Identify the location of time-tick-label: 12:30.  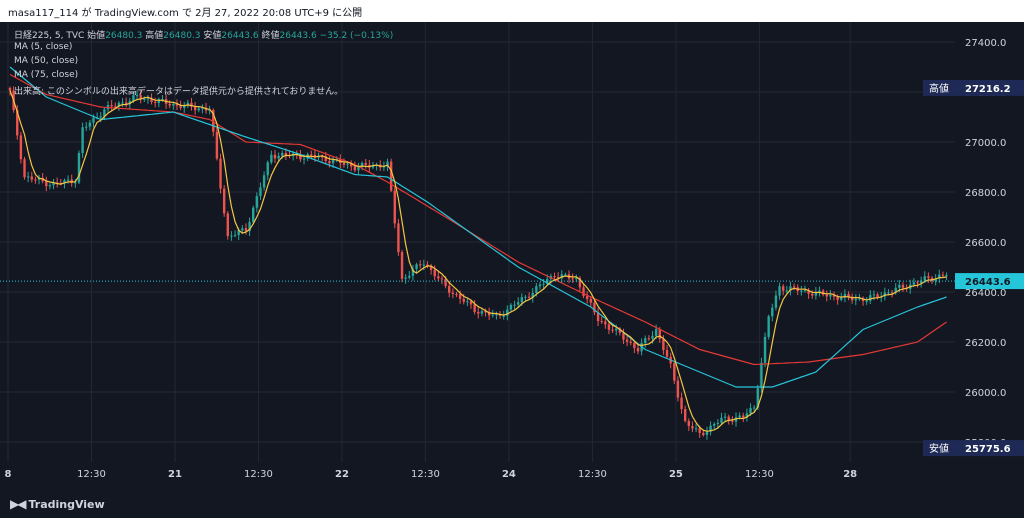
(425, 474).